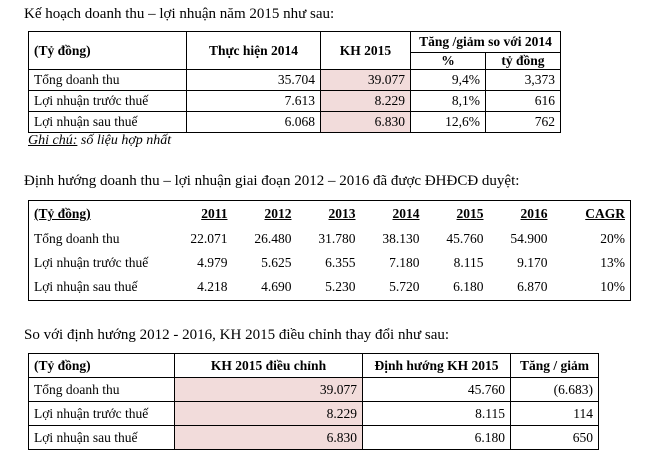 The width and height of the screenshot is (665, 470). Describe the element at coordinates (523, 122) in the screenshot. I see `amount-cell: 762` at that location.